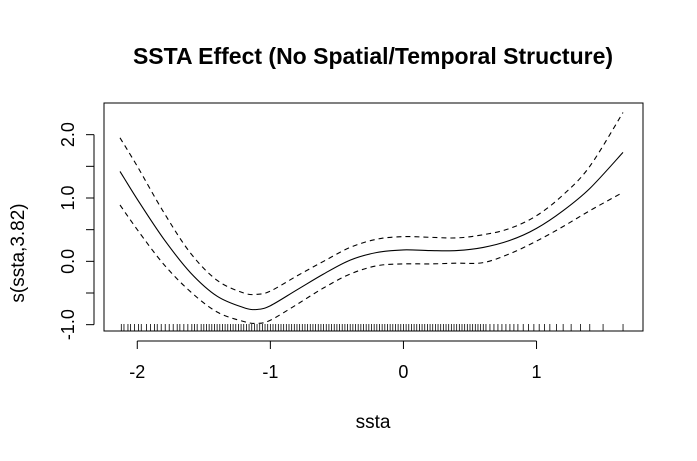  Describe the element at coordinates (68, 324) in the screenshot. I see `y-tick-label: -1.0` at that location.